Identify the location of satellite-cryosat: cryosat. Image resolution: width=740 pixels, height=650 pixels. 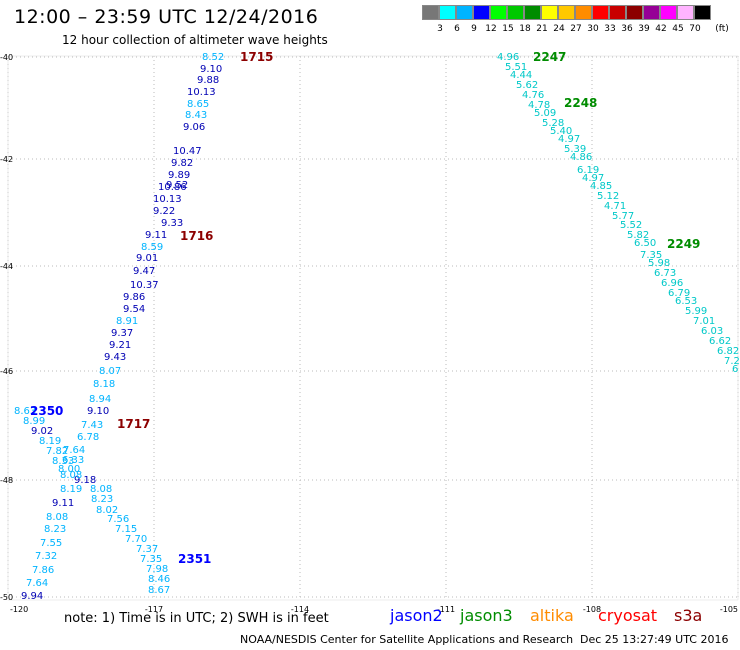
(628, 615).